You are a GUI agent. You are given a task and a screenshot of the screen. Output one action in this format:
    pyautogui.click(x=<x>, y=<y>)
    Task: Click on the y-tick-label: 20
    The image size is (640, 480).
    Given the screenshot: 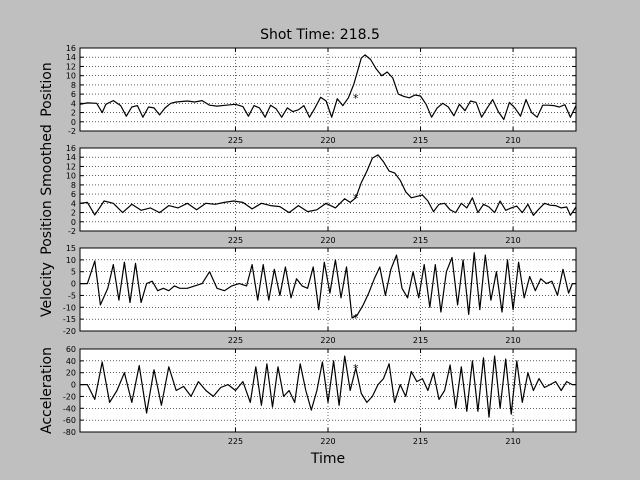 What is the action you would take?
    pyautogui.click(x=71, y=373)
    